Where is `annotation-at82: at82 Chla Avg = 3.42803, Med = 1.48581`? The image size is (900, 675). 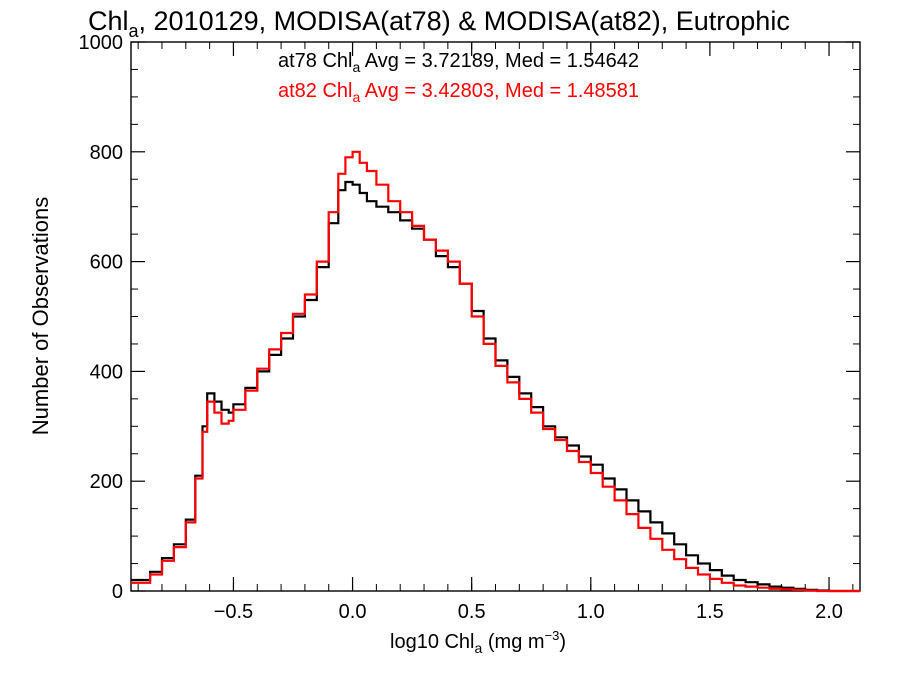
annotation-at82: at82 Chla Avg = 3.42803, Med = 1.48581 is located at coordinates (458, 92).